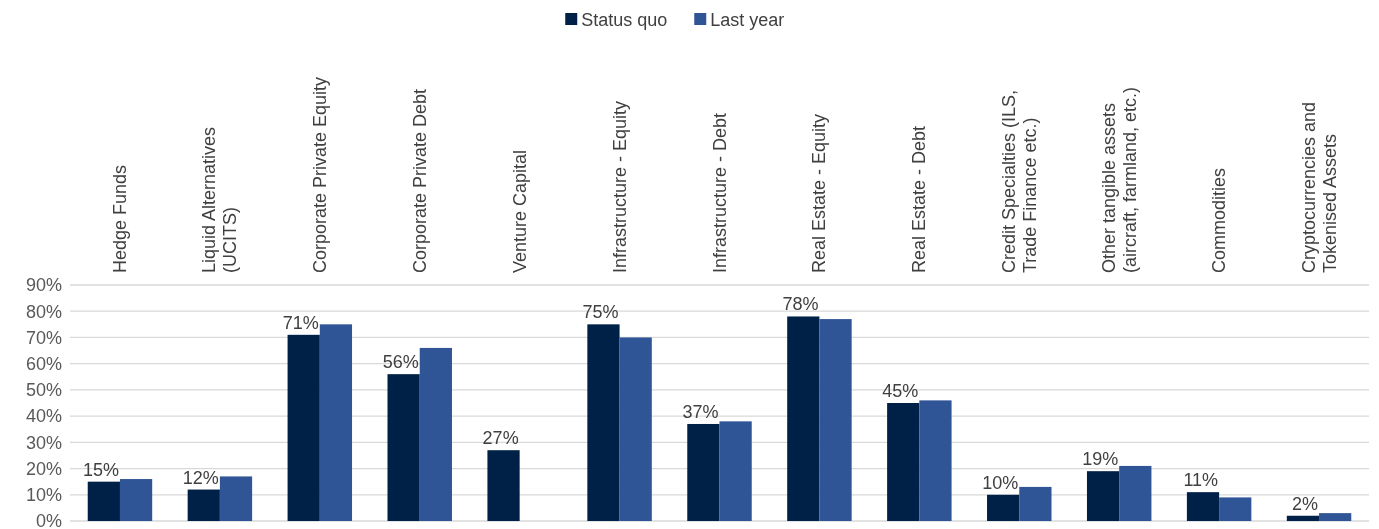 Image resolution: width=1379 pixels, height=529 pixels. Describe the element at coordinates (300, 322) in the screenshot. I see `data-label: 71%` at that location.